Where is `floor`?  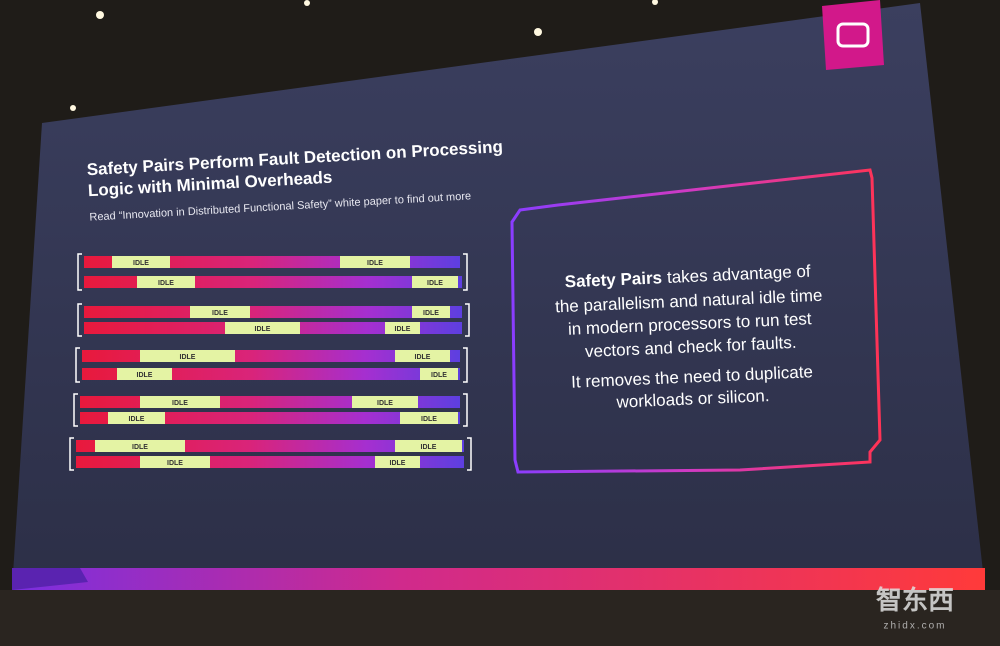
floor is located at coordinates (500, 618).